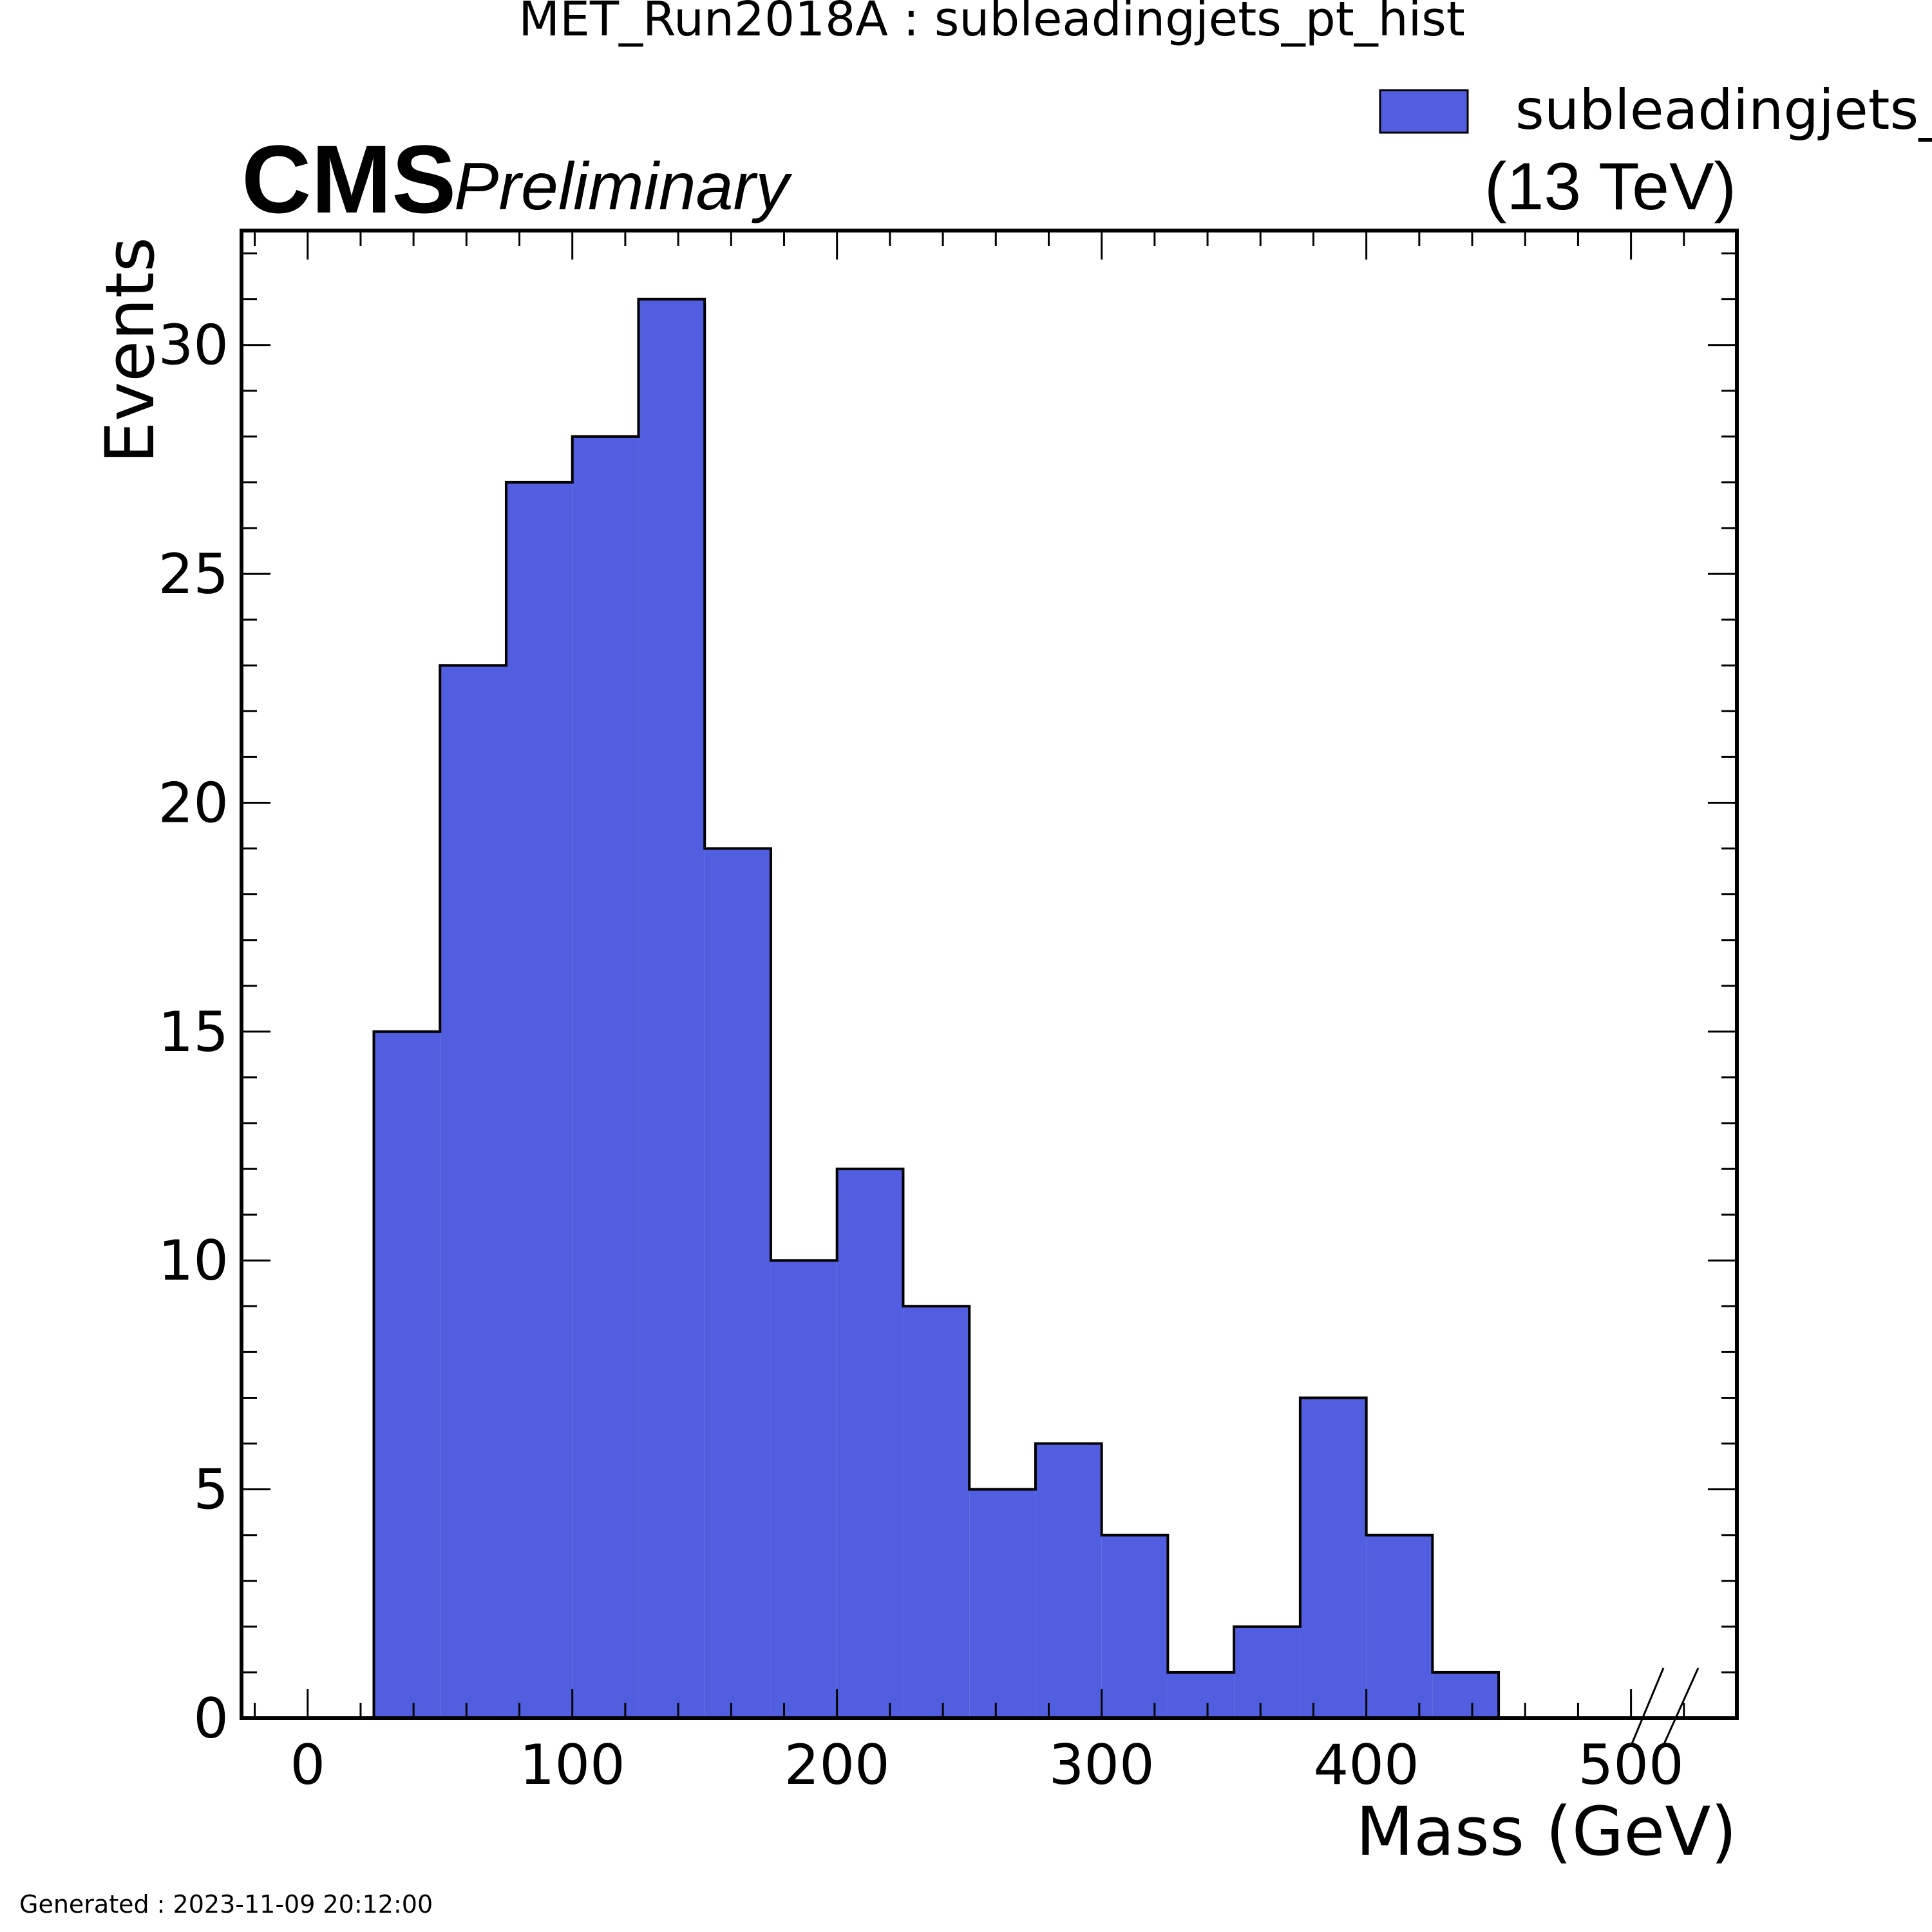 The width and height of the screenshot is (1932, 1932). I want to click on chart-title: MET_Run2018A : subleadingjets_pt_hist, so click(991, 24).